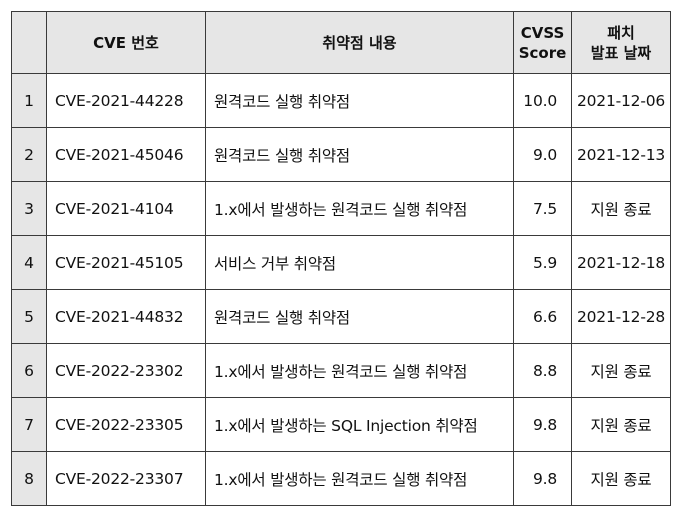  What do you see at coordinates (126, 154) in the screenshot?
I see `row-cve-id: CVE-2021-45046` at bounding box center [126, 154].